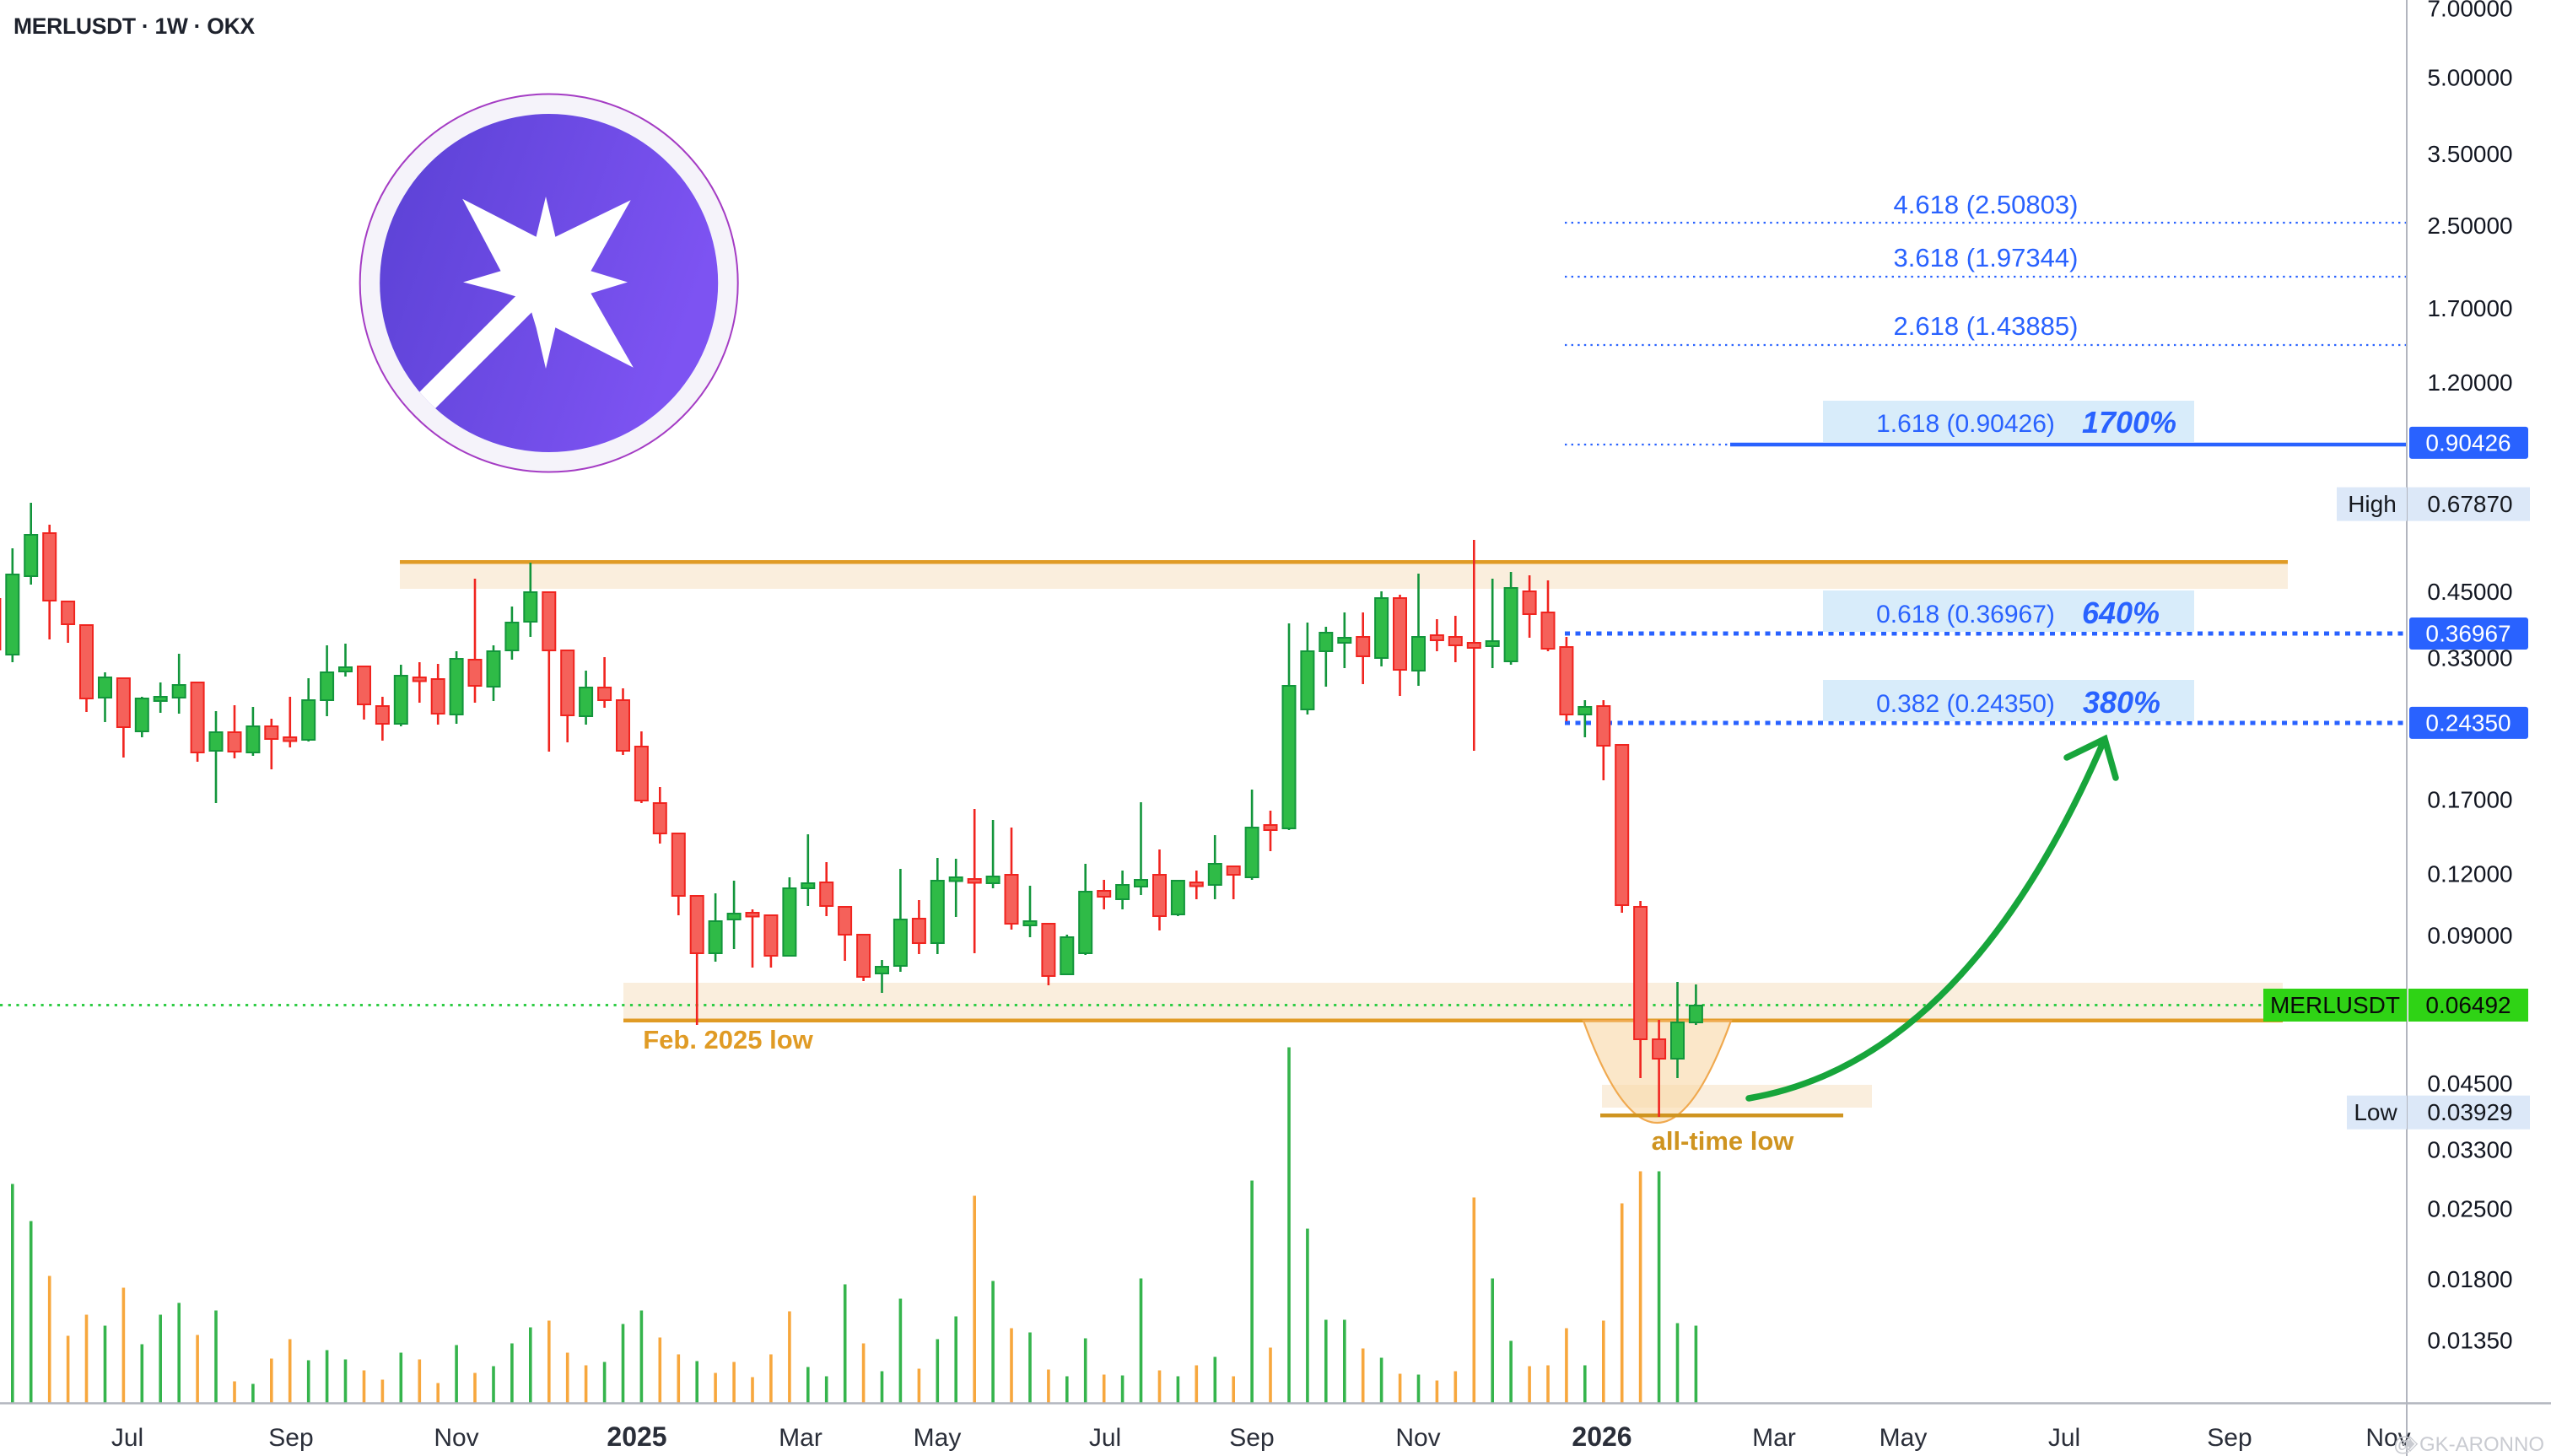  What do you see at coordinates (2469, 874) in the screenshot?
I see `svg-text: 0.12000` at bounding box center [2469, 874].